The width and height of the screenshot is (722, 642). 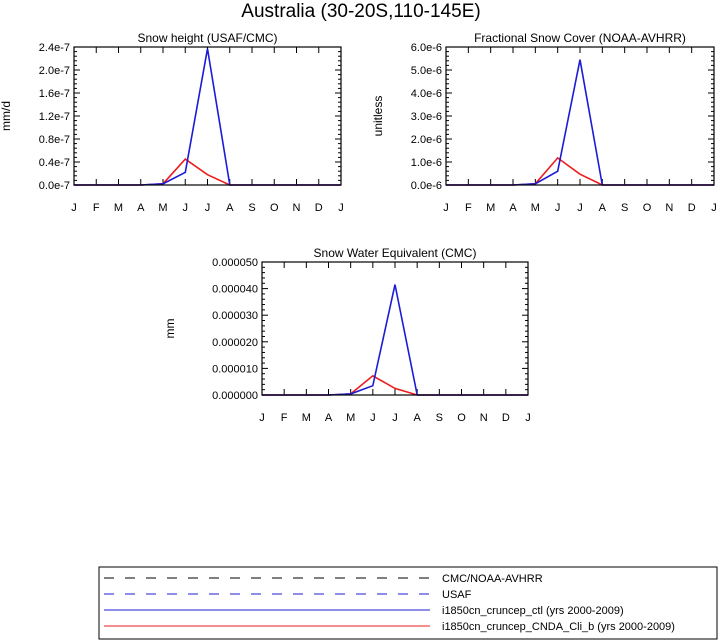 What do you see at coordinates (170, 329) in the screenshot?
I see `y-axis-label: mm` at bounding box center [170, 329].